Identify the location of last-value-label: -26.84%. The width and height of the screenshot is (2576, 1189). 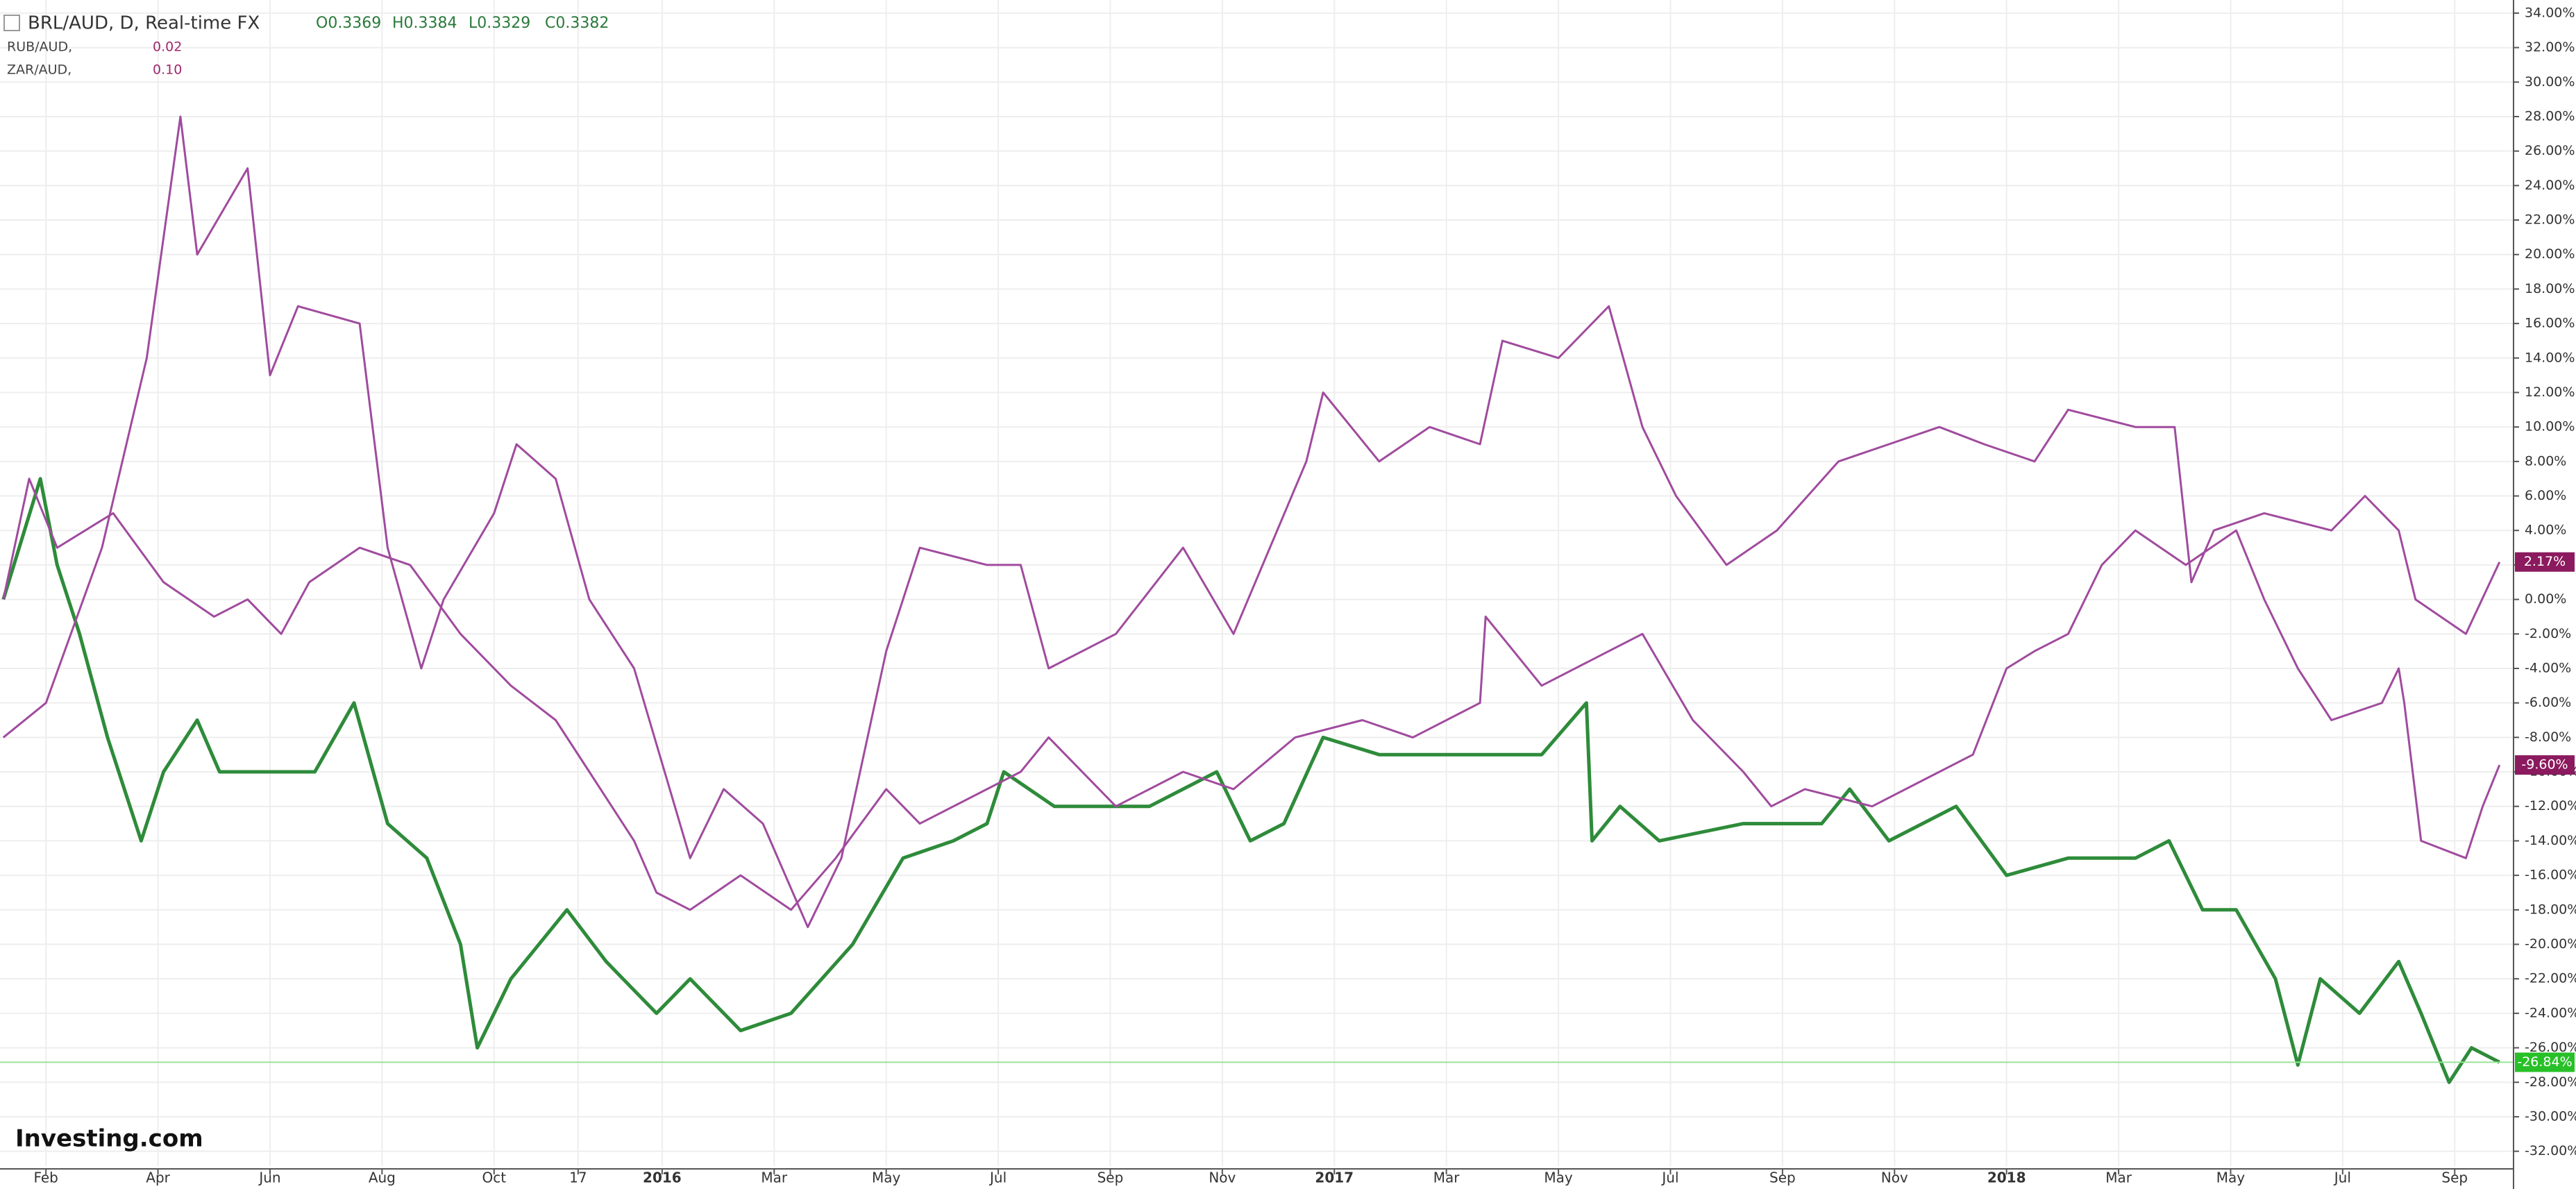
(2544, 1062).